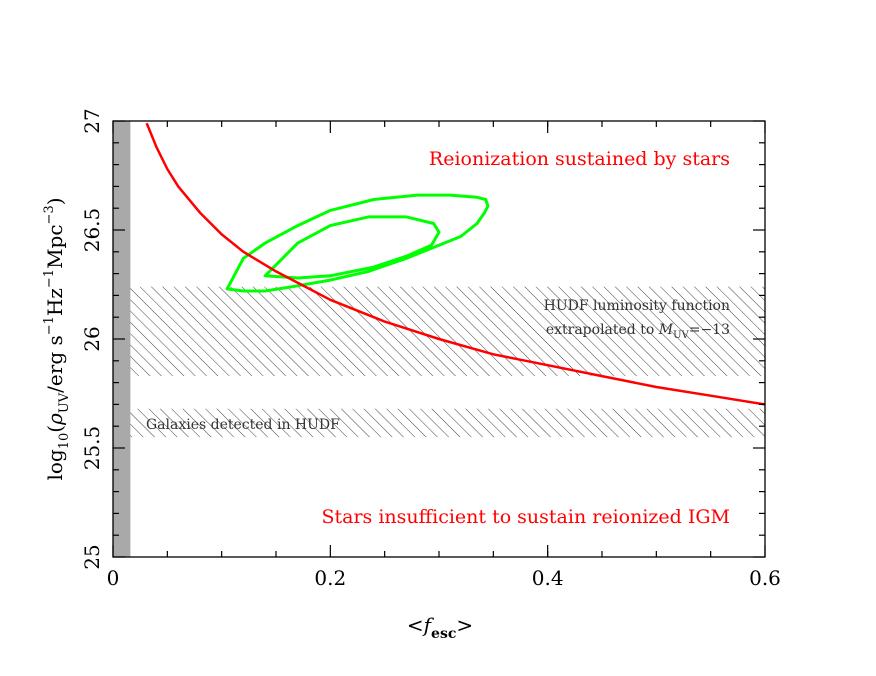  What do you see at coordinates (92, 230) in the screenshot?
I see `y-tick-label: 26.5` at bounding box center [92, 230].